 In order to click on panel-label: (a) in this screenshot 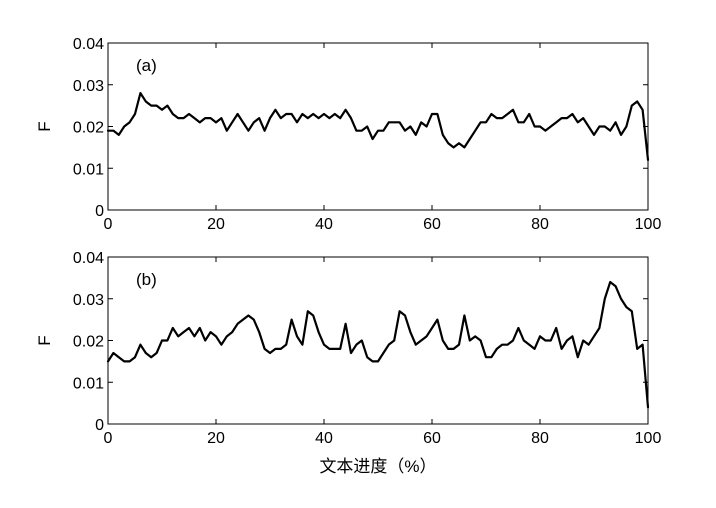, I will do `click(146, 65)`.